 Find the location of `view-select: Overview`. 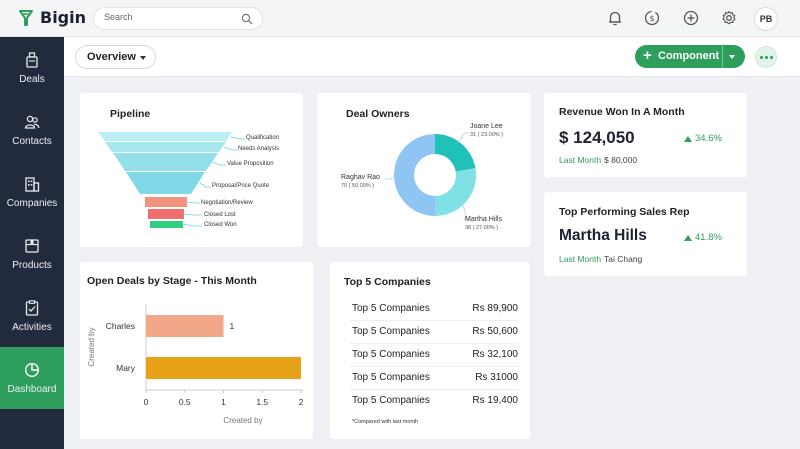

view-select: Overview is located at coordinates (115, 57).